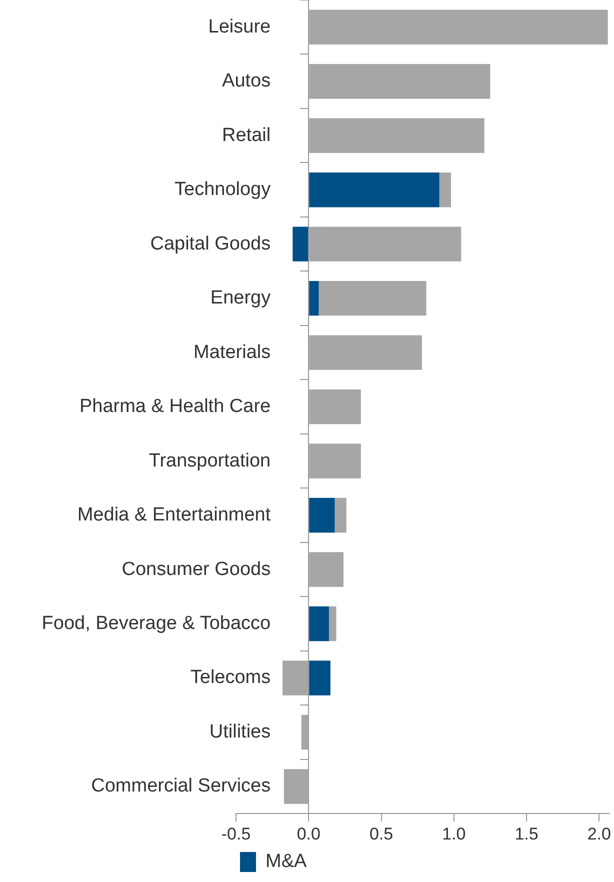 This screenshot has width=614, height=882. What do you see at coordinates (209, 461) in the screenshot?
I see `y-tick-label: Transportation` at bounding box center [209, 461].